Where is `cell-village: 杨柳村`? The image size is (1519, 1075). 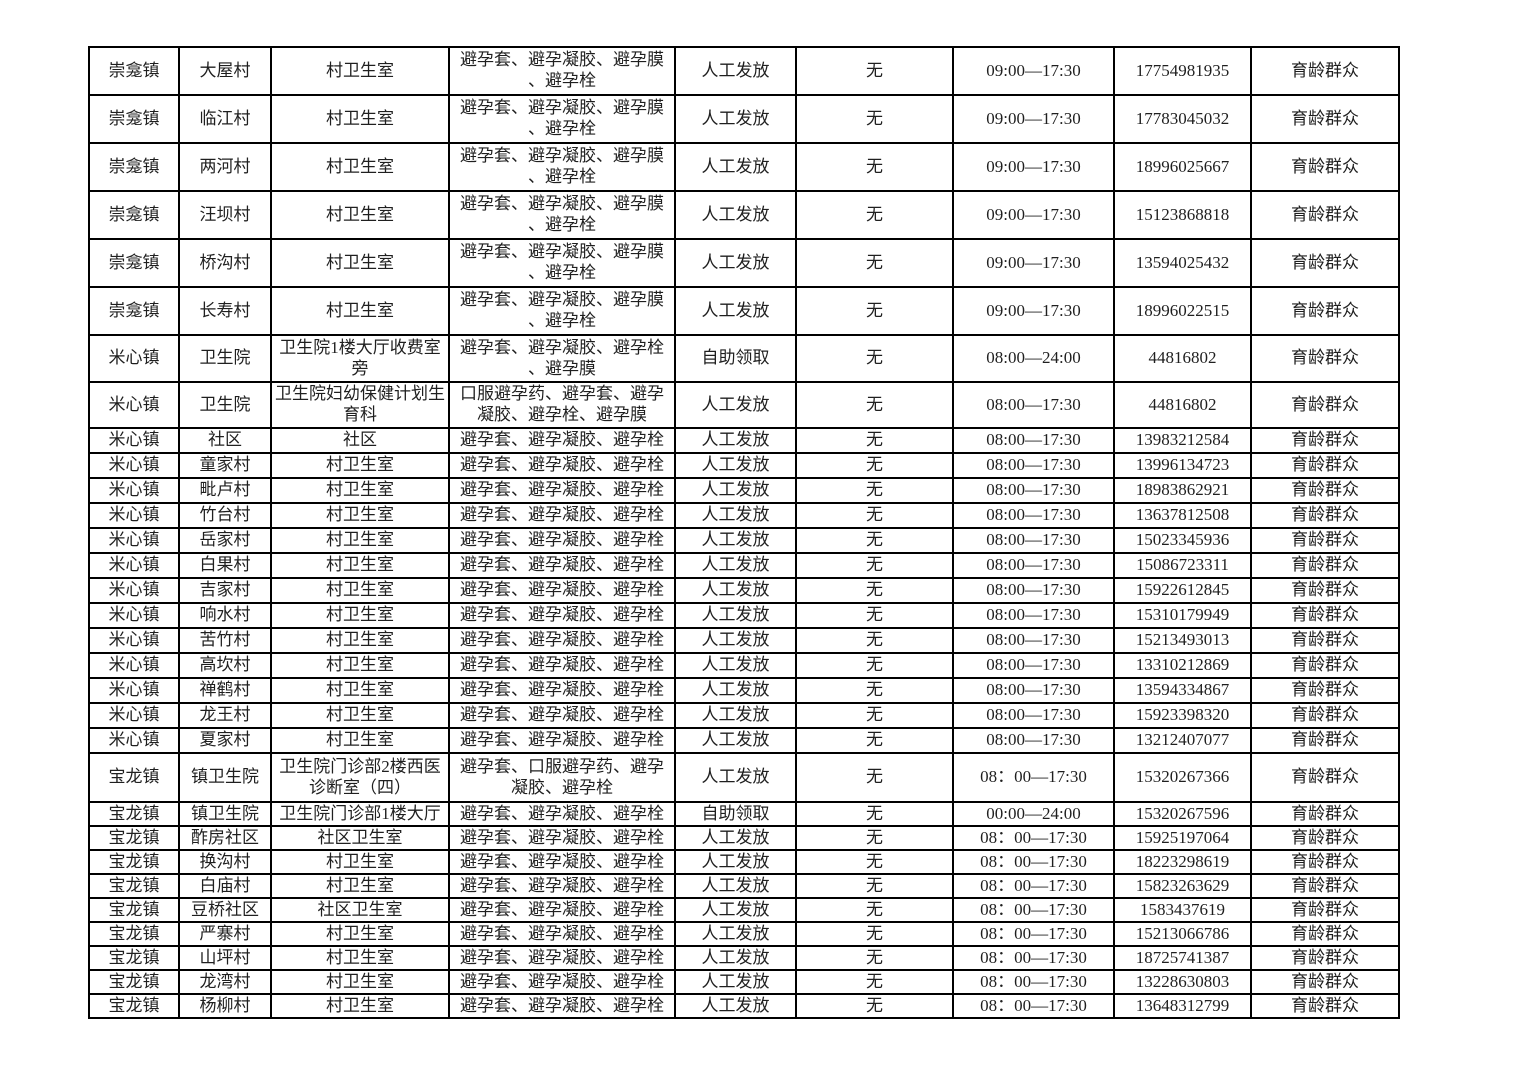 cell-village: 杨柳村 is located at coordinates (225, 1006).